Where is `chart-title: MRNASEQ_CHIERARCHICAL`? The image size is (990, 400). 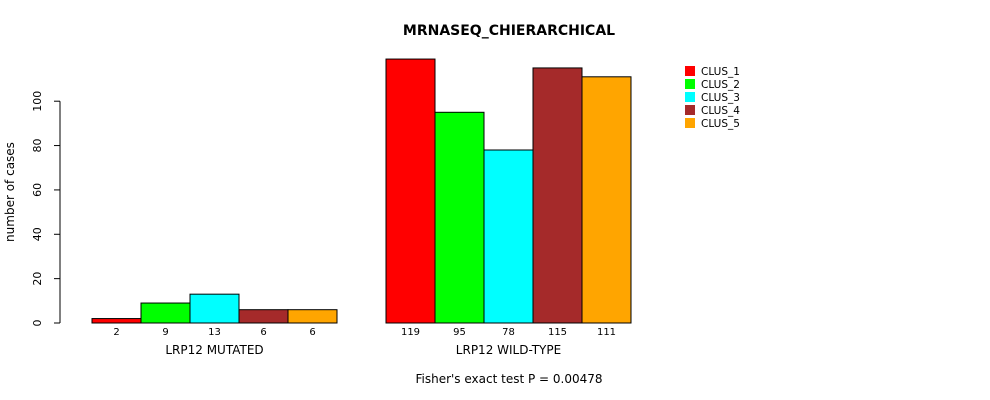
chart-title: MRNASEQ_CHIERARCHICAL is located at coordinates (509, 31).